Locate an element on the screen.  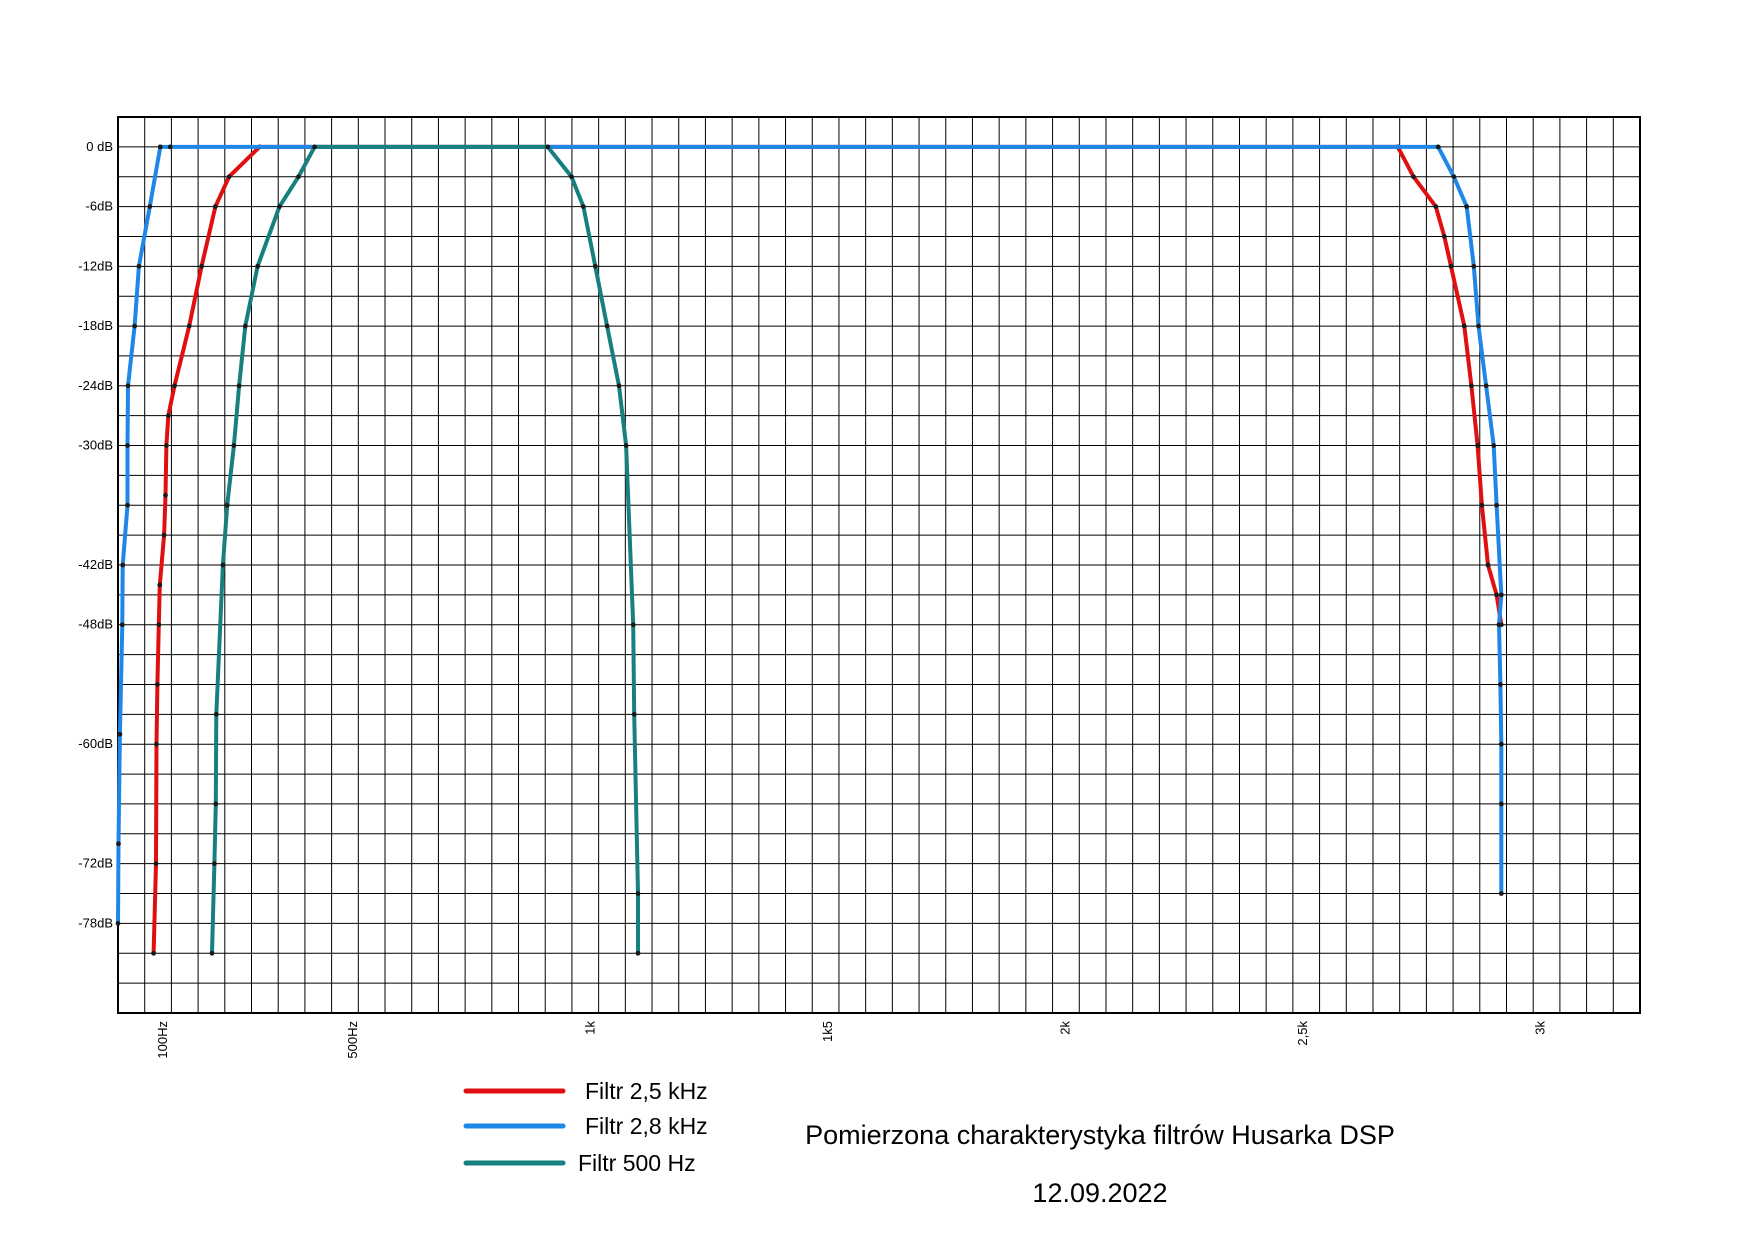
x-tick-label: 1k5 is located at coordinates (827, 1031).